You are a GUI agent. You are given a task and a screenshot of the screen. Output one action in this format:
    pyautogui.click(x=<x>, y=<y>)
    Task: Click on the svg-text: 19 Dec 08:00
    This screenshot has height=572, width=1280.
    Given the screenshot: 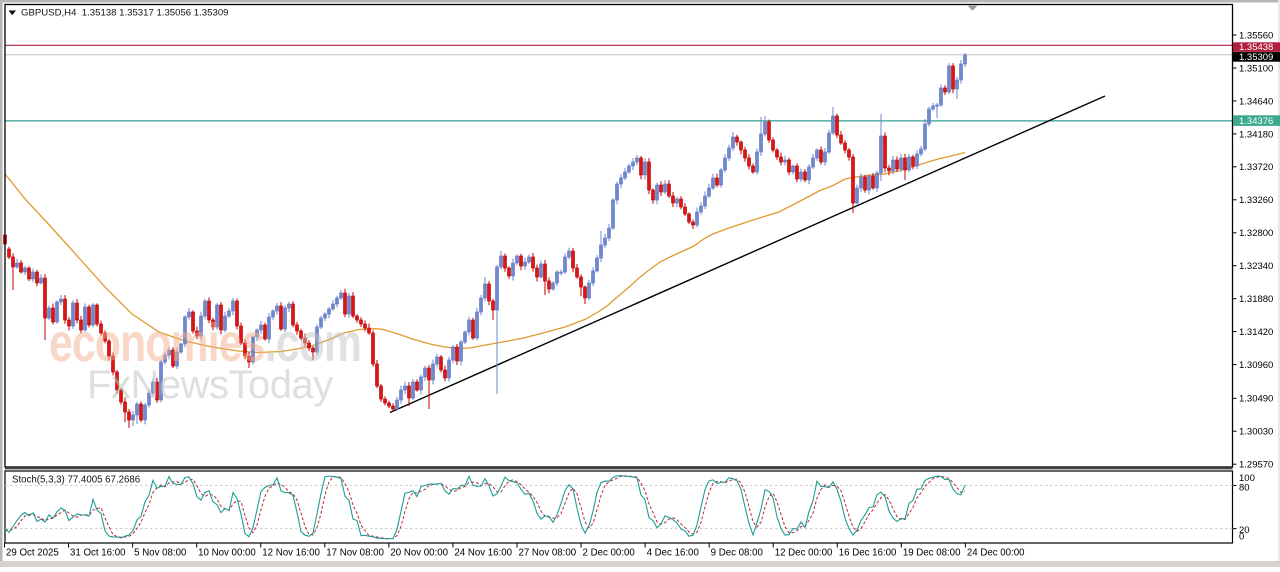 What is the action you would take?
    pyautogui.click(x=932, y=553)
    